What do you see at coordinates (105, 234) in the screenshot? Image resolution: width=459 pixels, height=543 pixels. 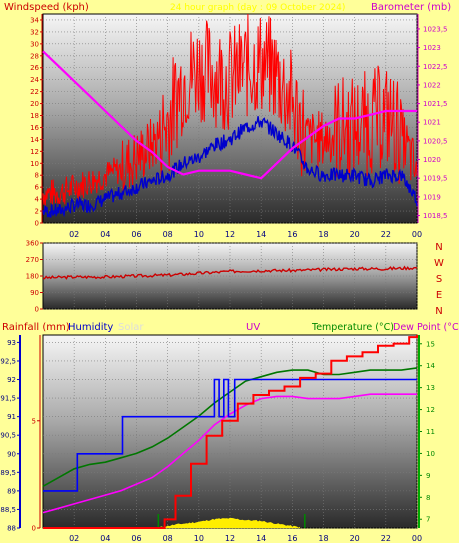 I see `wind-x-tick-label: 04` at bounding box center [105, 234].